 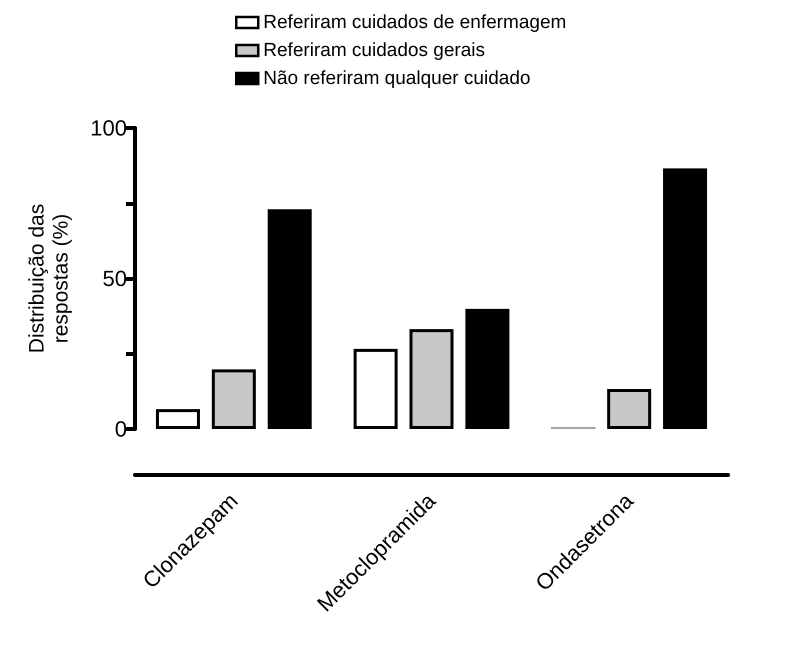 I want to click on y-tick-label: 100, so click(x=108, y=128).